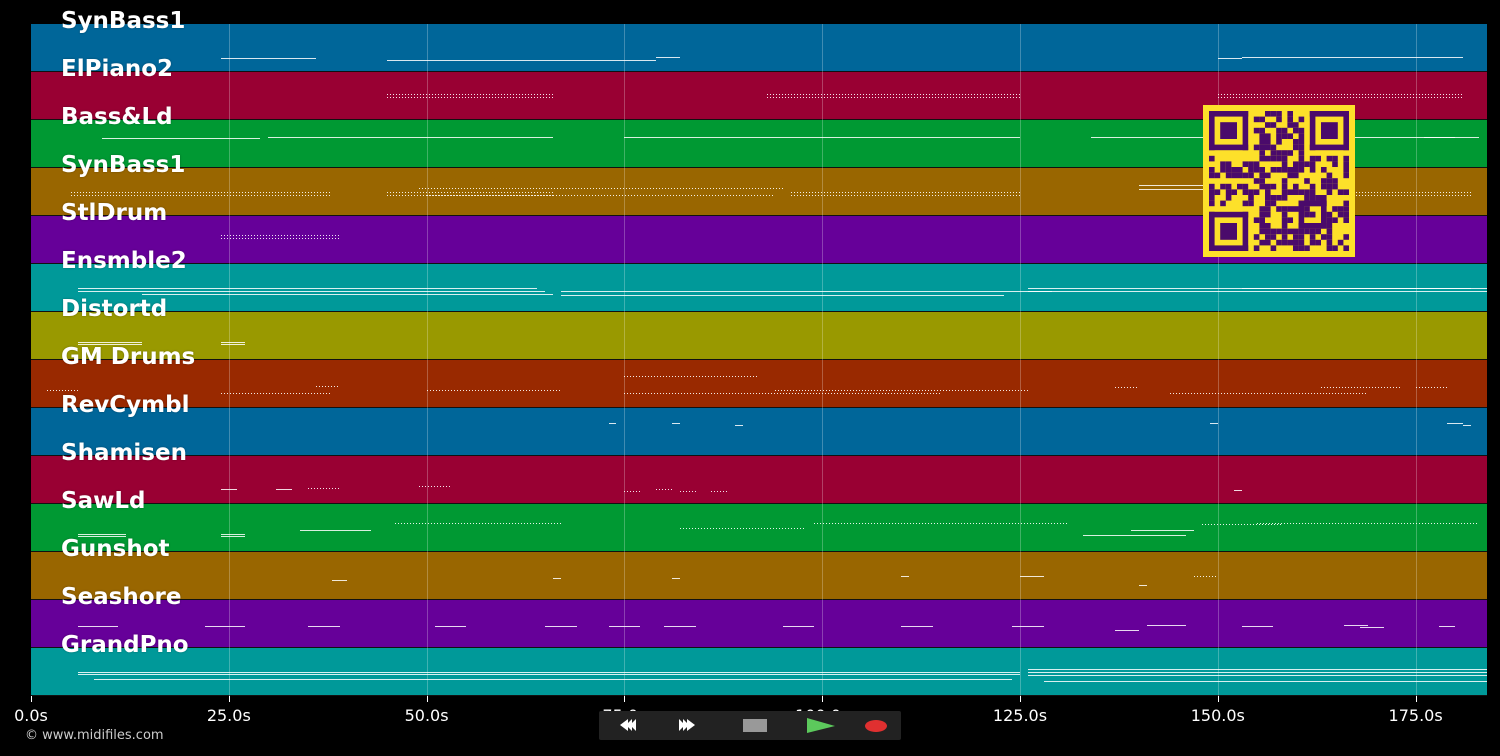 Image resolution: width=1500 pixels, height=756 pixels. Describe the element at coordinates (628, 725) in the screenshot. I see `rewind-icon` at that location.